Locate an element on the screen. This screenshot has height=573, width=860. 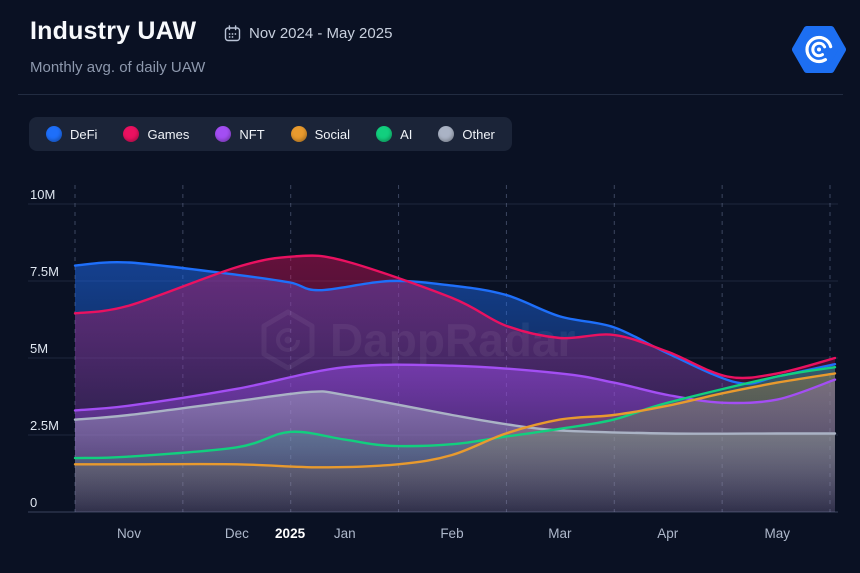
watermark-dot is located at coordinates (288, 340).